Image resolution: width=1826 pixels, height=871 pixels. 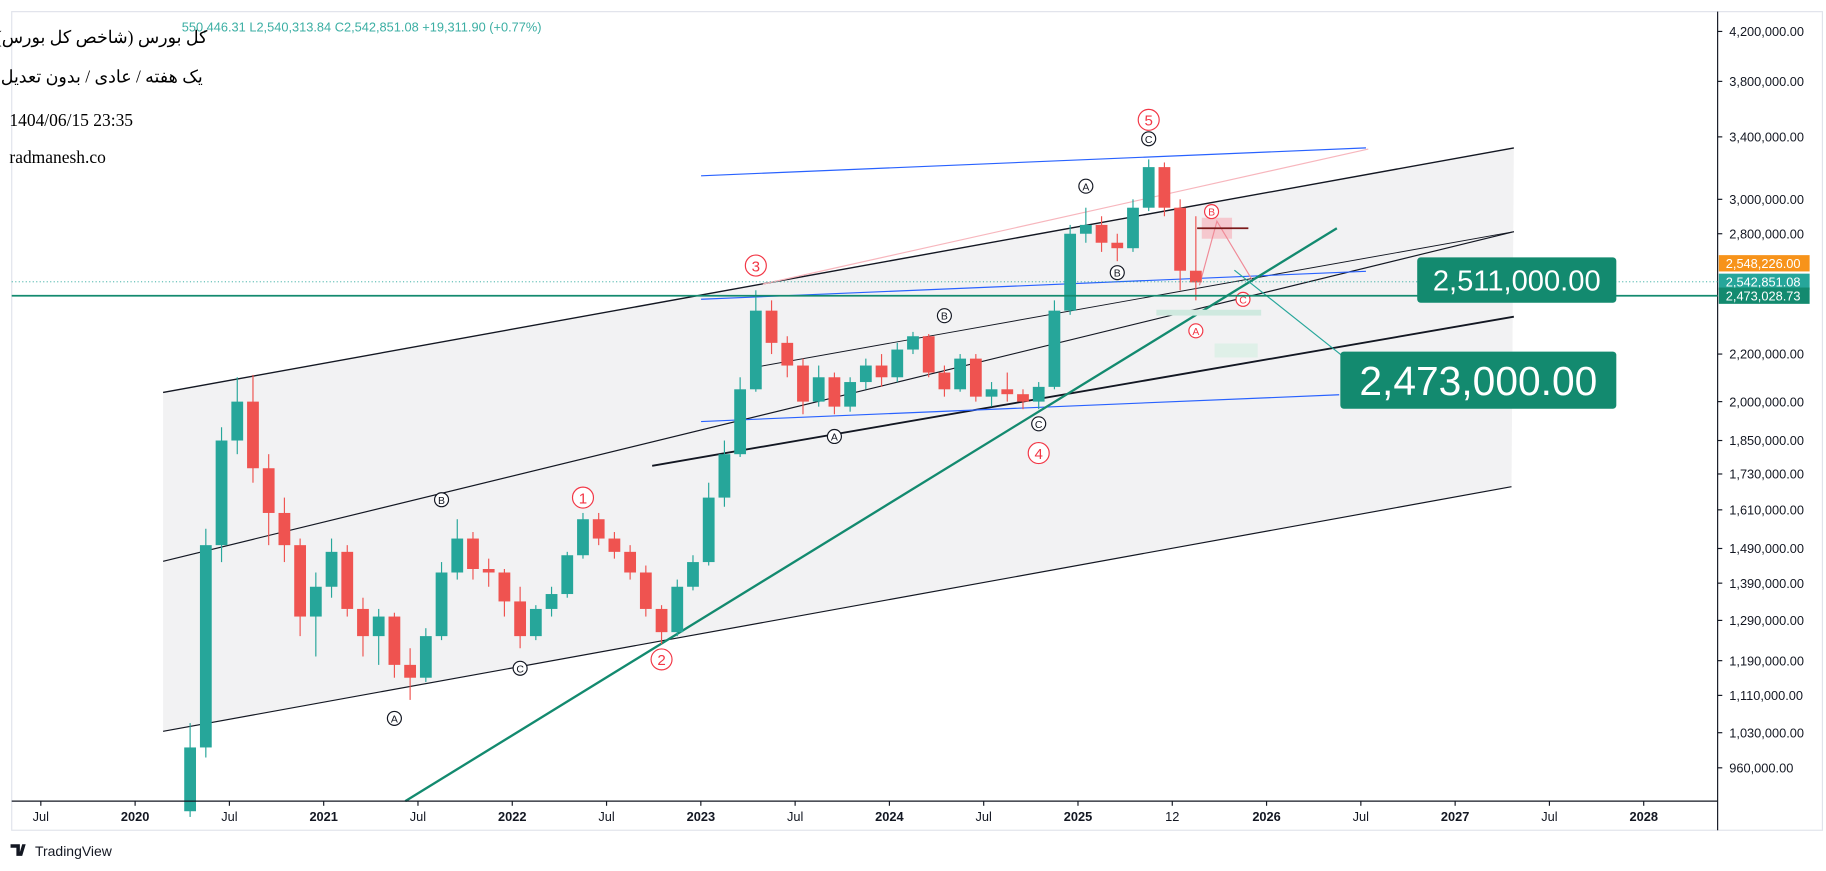 What do you see at coordinates (701, 816) in the screenshot?
I see `x-tick-label: 2023` at bounding box center [701, 816].